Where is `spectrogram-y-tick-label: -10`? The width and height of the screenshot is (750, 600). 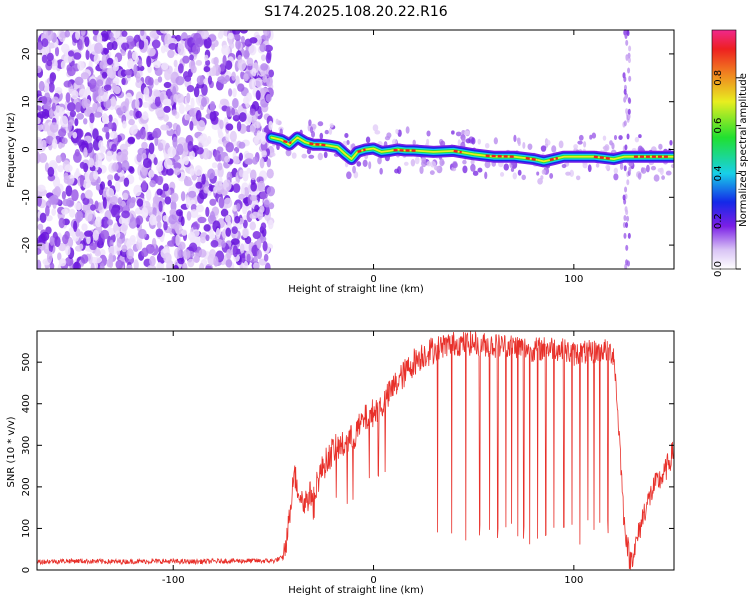 spectrogram-y-tick-label: -10 is located at coordinates (26, 197).